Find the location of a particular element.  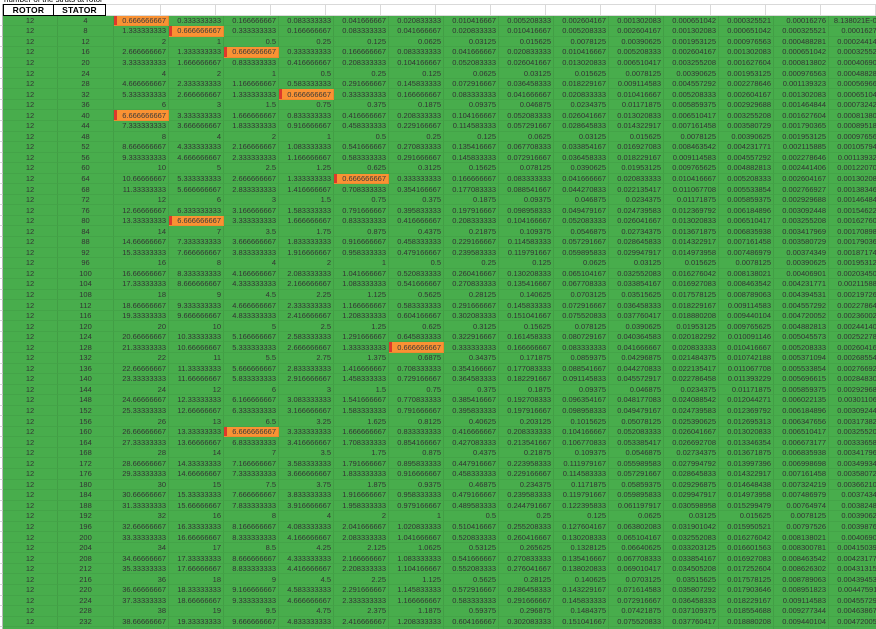

cell-value: 0.016276042 is located at coordinates (746, 537).